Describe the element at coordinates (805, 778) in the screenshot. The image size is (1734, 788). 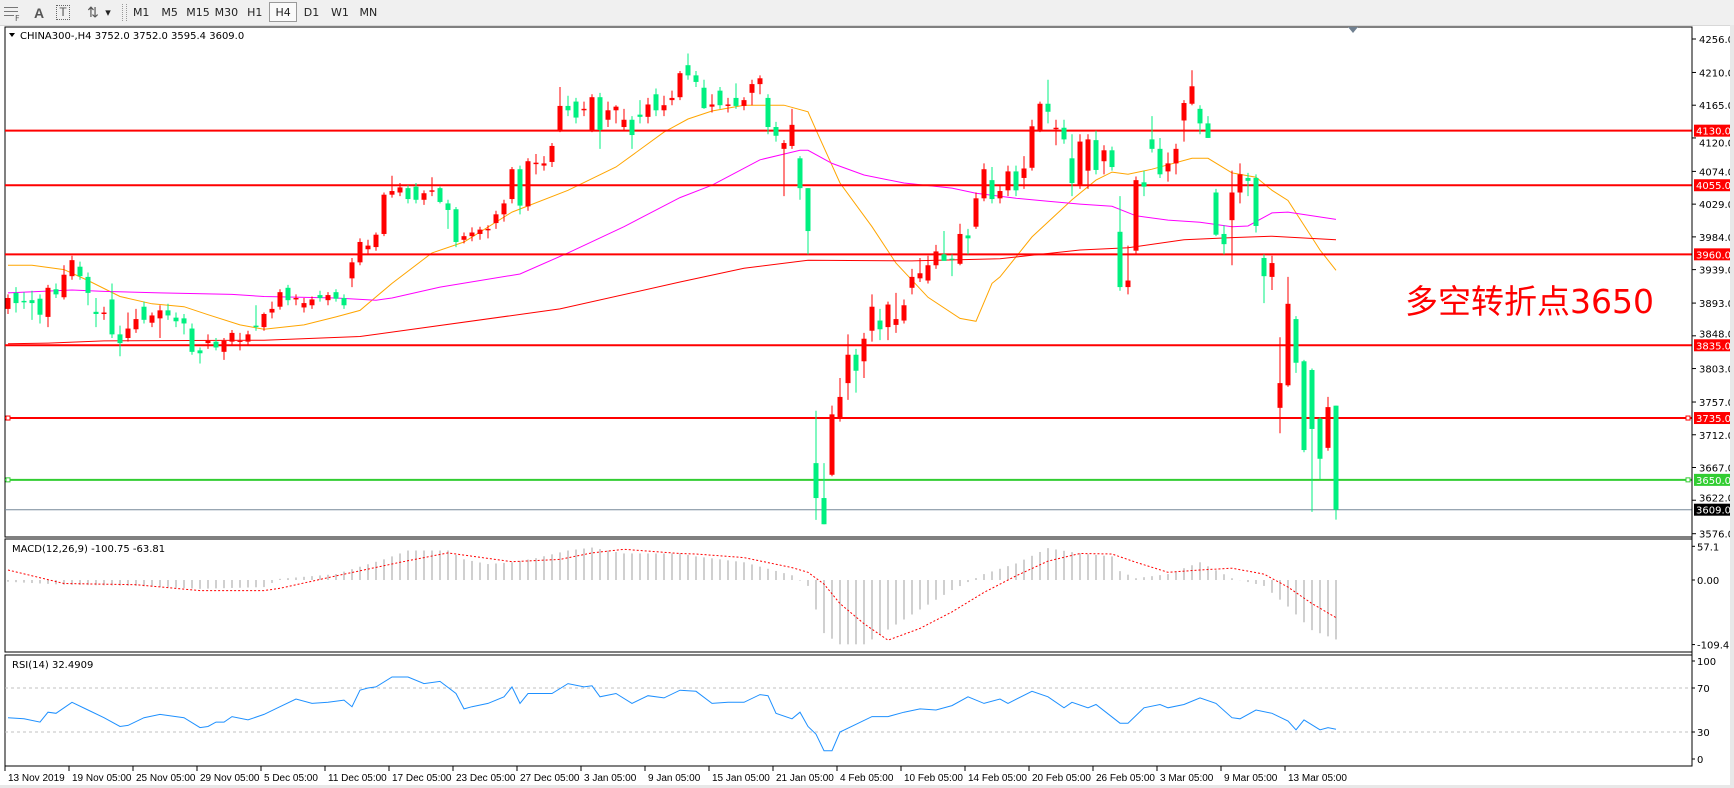
I see `time-axis-label: 21 Jan 05:00` at that location.